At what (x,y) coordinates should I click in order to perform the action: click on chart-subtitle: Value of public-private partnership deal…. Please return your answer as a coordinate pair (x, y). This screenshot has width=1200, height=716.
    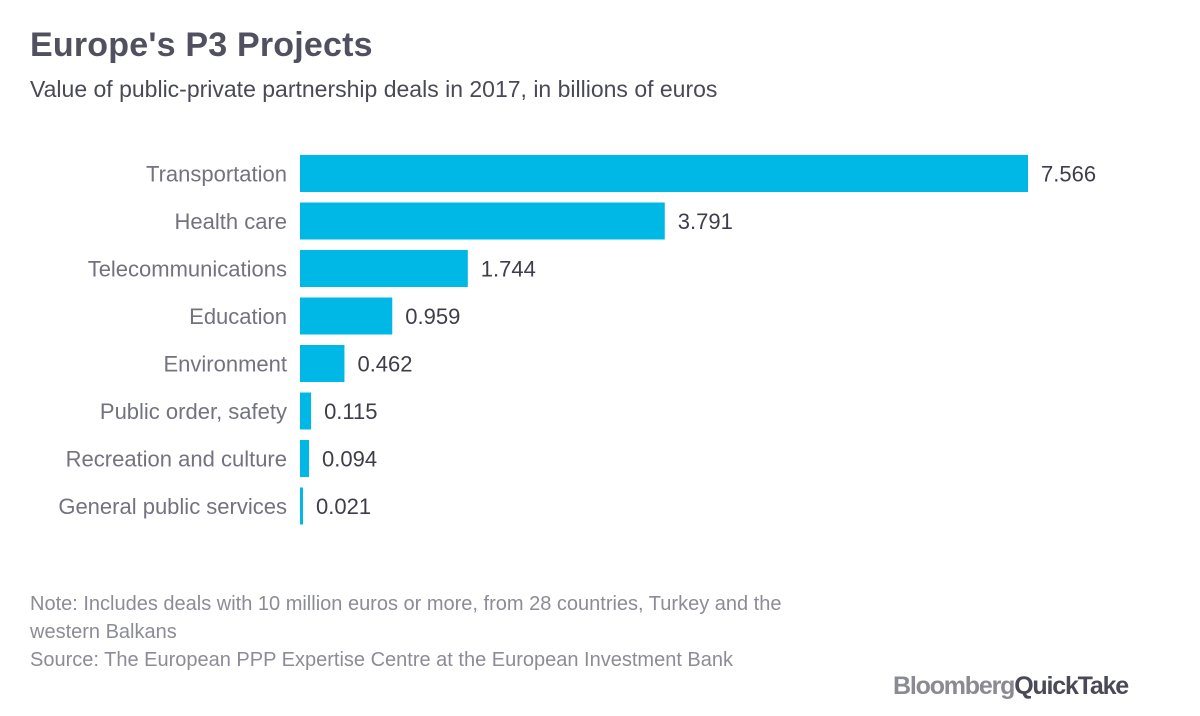
    Looking at the image, I should click on (374, 89).